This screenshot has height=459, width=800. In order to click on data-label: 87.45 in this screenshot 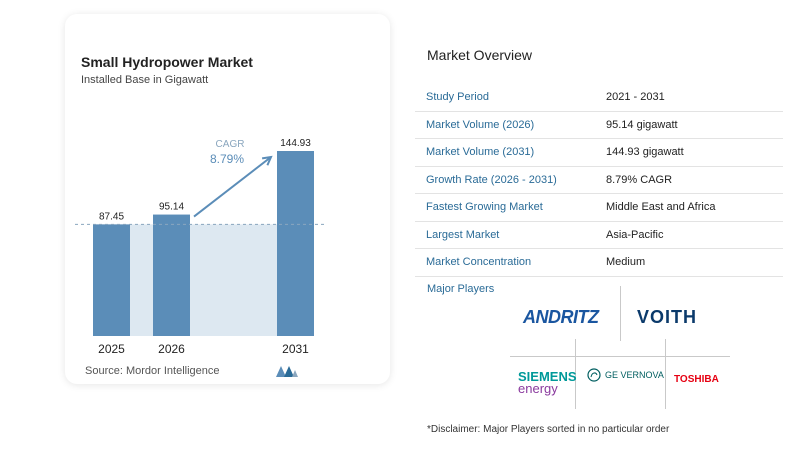, I will do `click(111, 216)`.